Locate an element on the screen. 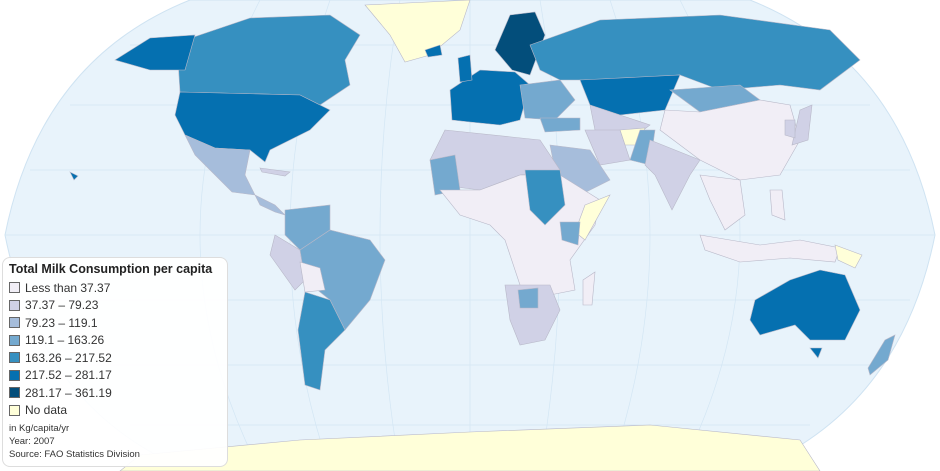 This screenshot has height=471, width=940. country-madagascar is located at coordinates (589, 288).